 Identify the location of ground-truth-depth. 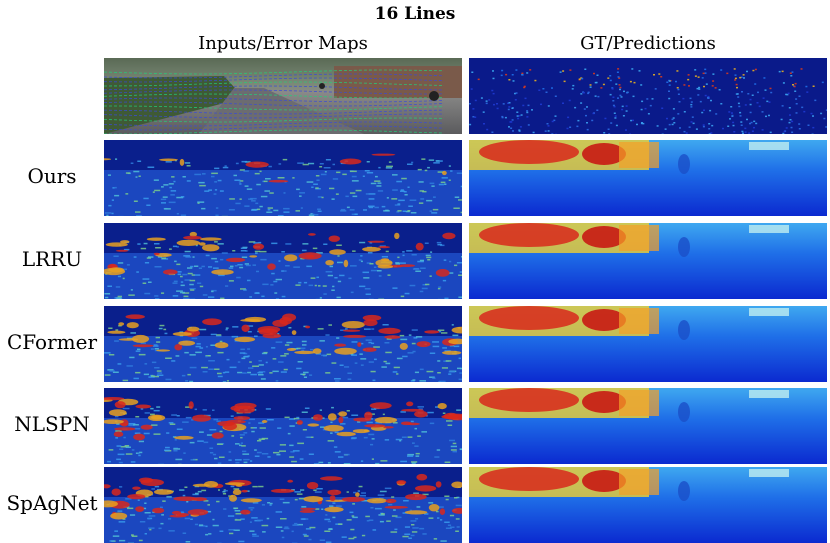
(648, 96).